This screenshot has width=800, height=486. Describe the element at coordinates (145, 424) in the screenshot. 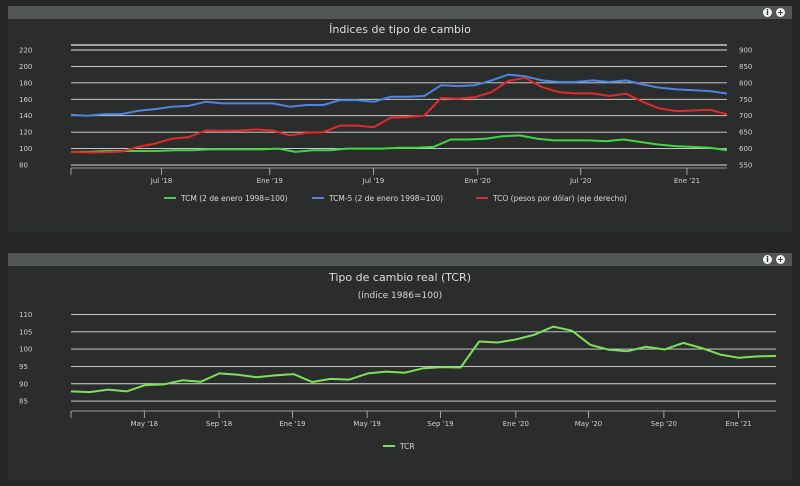

I see `x-tick-label: May '18` at that location.